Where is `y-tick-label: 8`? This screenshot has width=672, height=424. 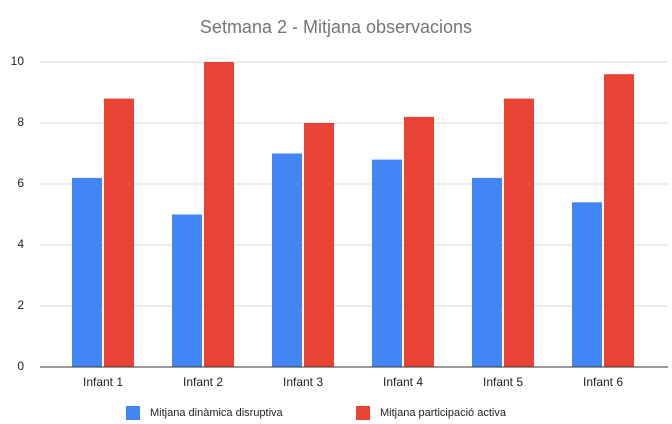
y-tick-label: 8 is located at coordinates (20, 122).